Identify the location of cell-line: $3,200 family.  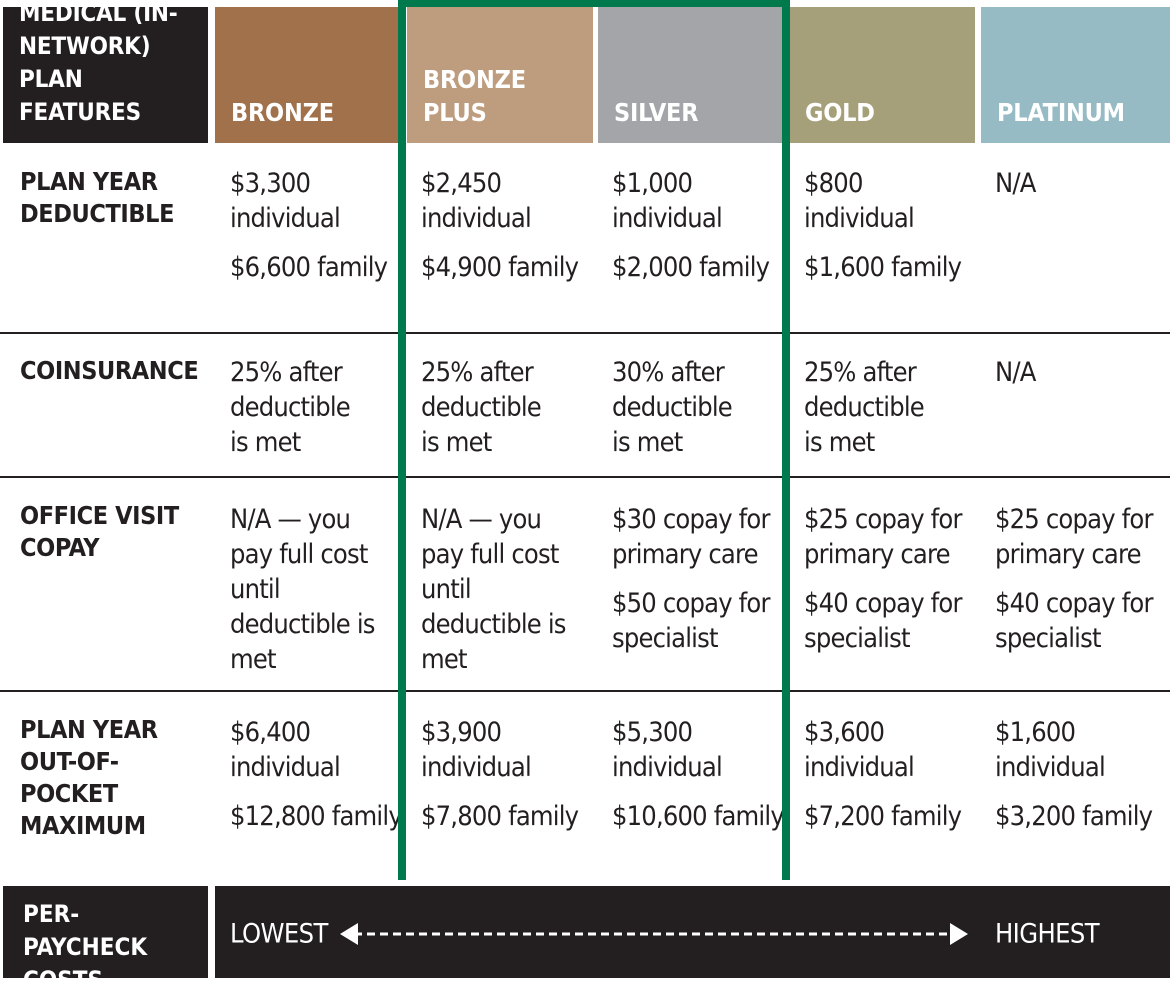
(1074, 816).